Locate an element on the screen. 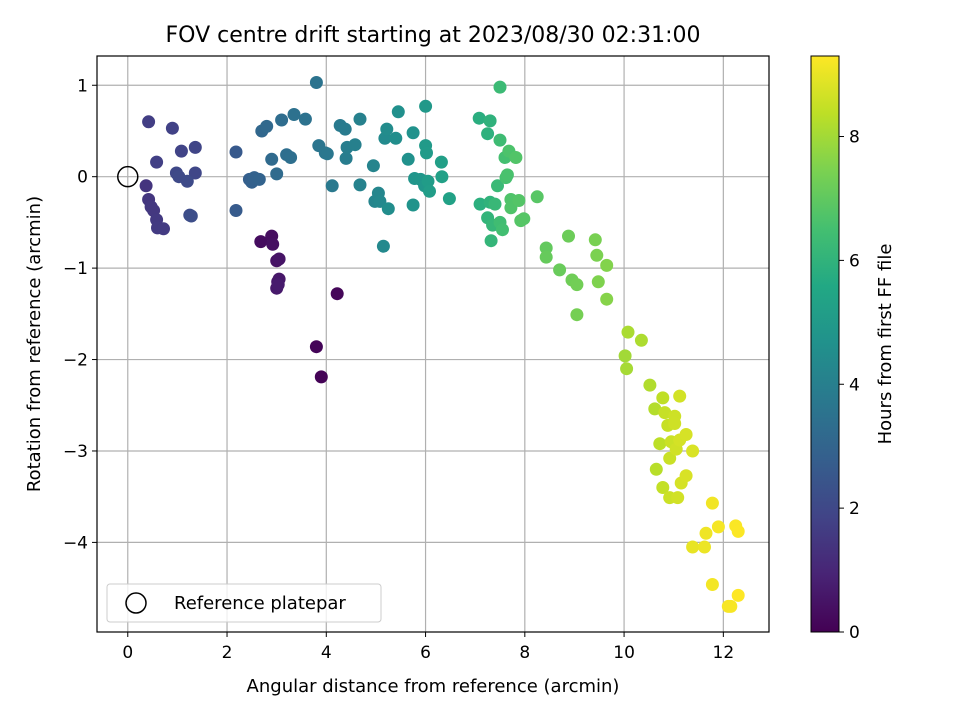  colorbar-label: Hours from first FF file is located at coordinates (885, 344).